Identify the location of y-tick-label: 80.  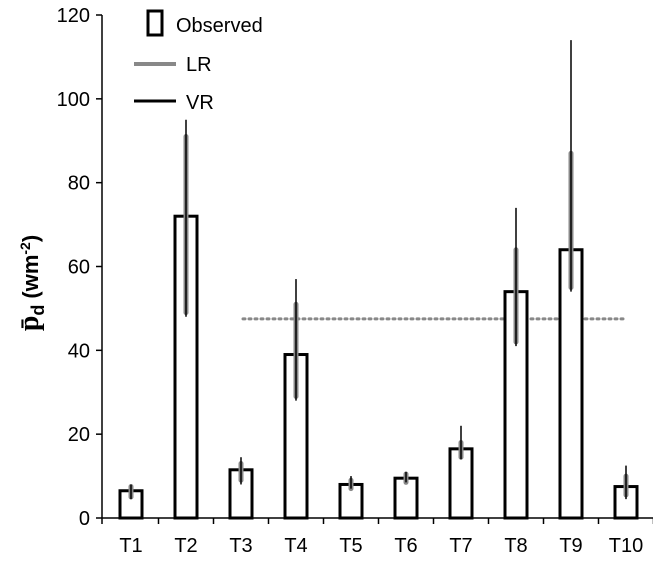
(79, 184).